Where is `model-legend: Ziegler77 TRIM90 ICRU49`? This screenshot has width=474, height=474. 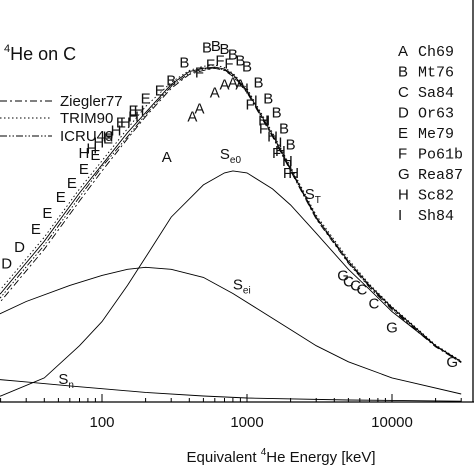
model-legend: Ziegler77 TRIM90 ICRU49 is located at coordinates (61, 119).